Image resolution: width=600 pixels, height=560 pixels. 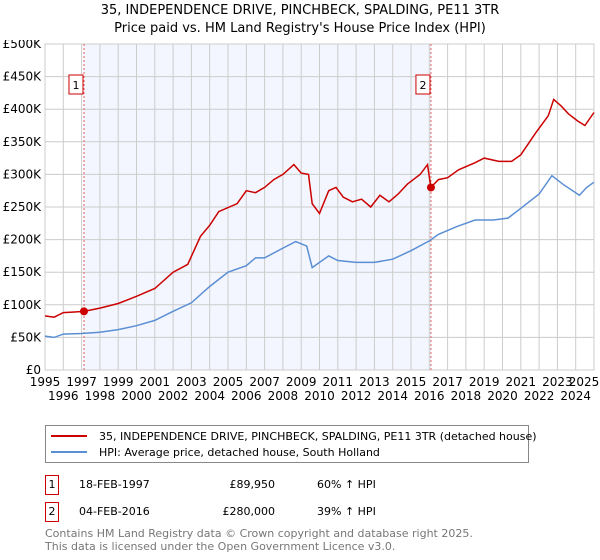 What do you see at coordinates (411, 382) in the screenshot?
I see `x-tick-label: 2015` at bounding box center [411, 382].